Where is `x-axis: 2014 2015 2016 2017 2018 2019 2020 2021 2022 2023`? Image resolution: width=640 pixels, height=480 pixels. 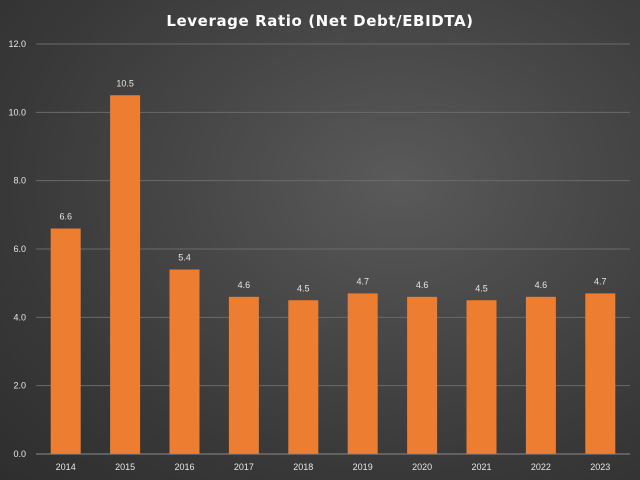
x-axis: 2014 2015 2016 2017 2018 2019 2020 2021 2022 2023 is located at coordinates (333, 462).